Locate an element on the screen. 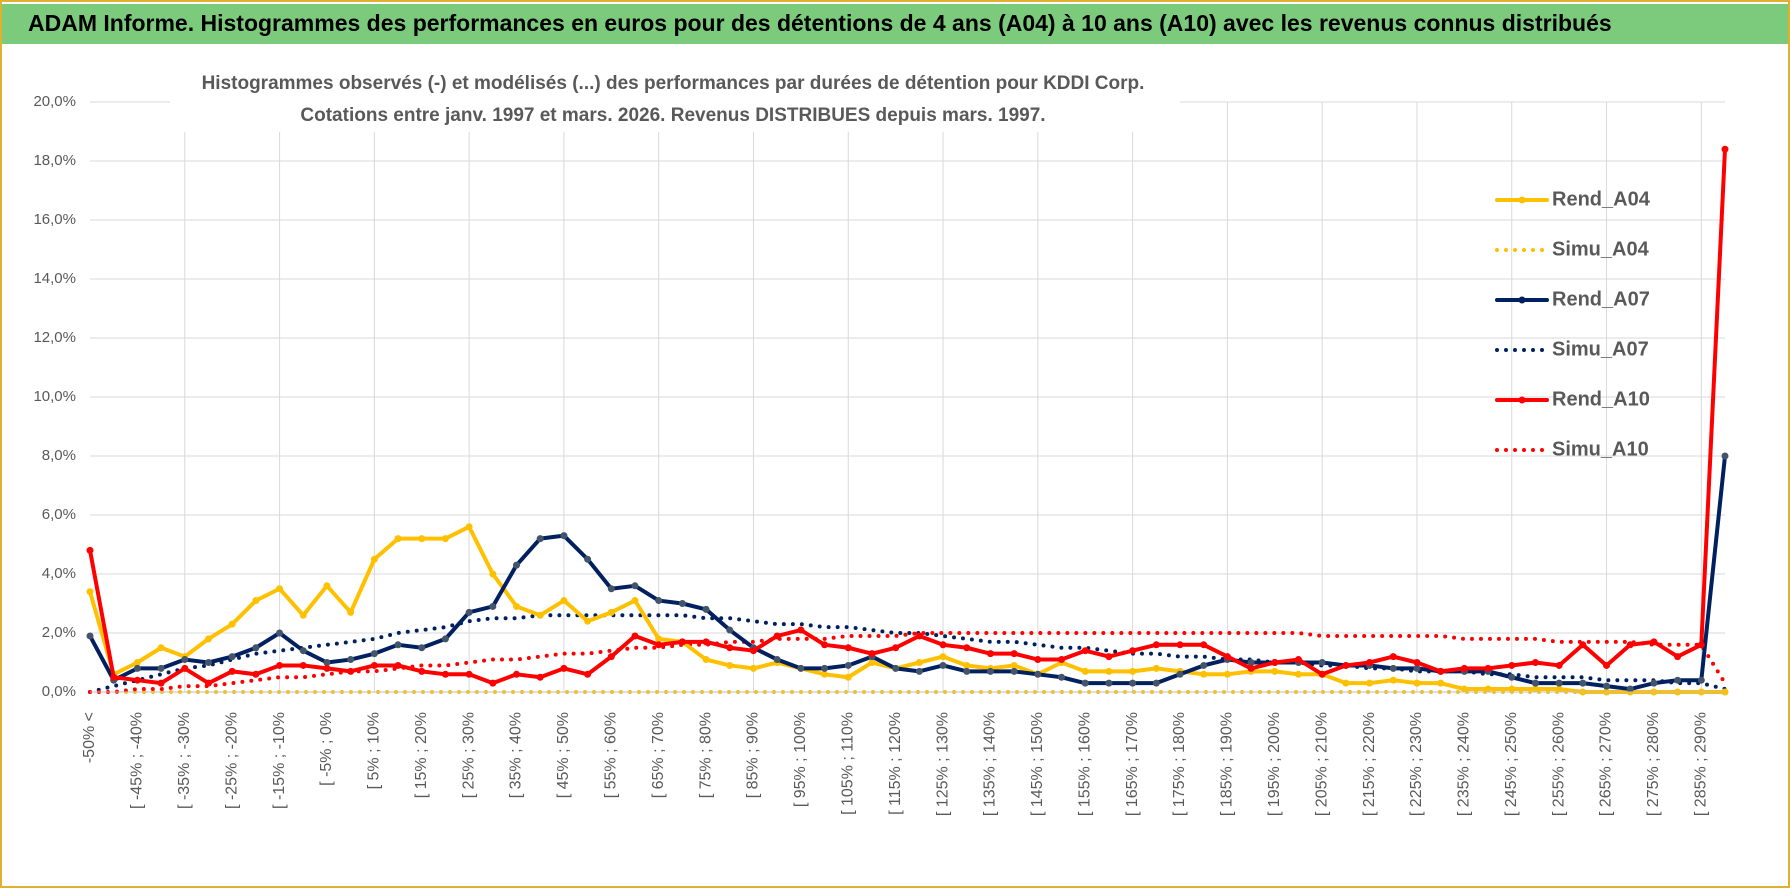 The width and height of the screenshot is (1790, 888). x-tick-label: [ -35% ; -30% is located at coordinates (184, 760).